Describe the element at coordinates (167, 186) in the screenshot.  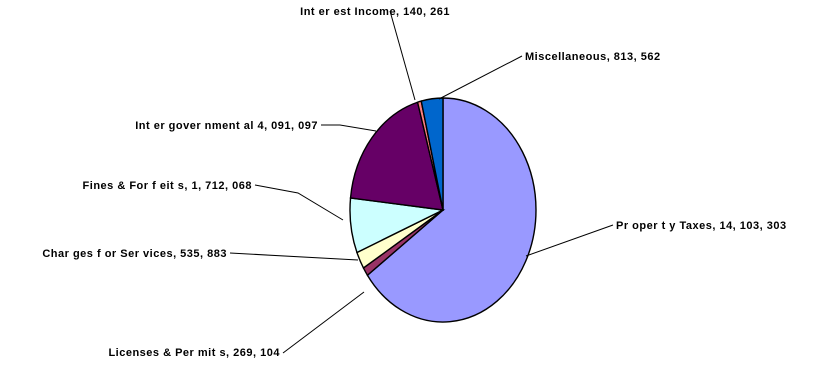
I see `slice-label-fines-and-forfeits: Fines & For f eit s, 1, 712, 068` at that location.